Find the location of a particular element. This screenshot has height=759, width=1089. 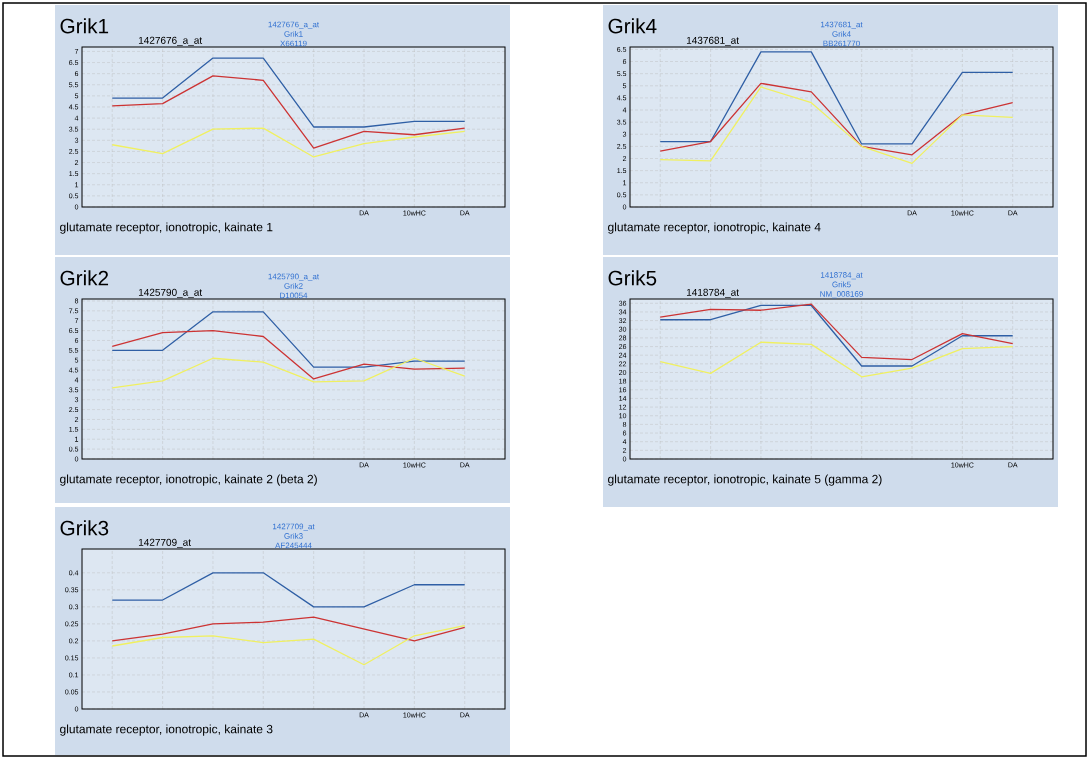

text: Grik1 is located at coordinates (293, 33).